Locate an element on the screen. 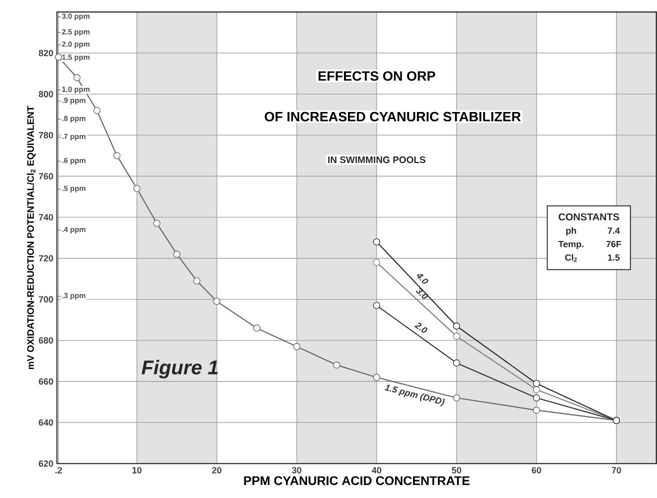  x-tick-label: 50 is located at coordinates (457, 470).